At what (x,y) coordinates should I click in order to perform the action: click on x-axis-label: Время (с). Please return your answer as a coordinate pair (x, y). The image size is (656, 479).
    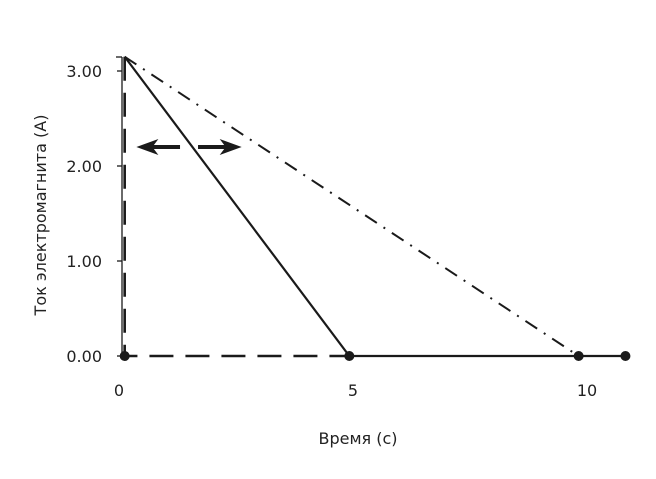
    Looking at the image, I should click on (357, 438).